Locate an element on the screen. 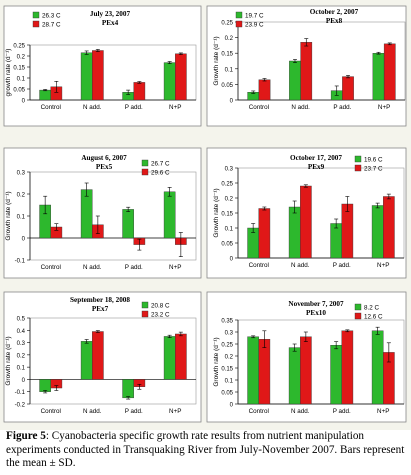 This screenshot has width=411, height=475. chart-subtitle: PEx4 is located at coordinates (110, 23).